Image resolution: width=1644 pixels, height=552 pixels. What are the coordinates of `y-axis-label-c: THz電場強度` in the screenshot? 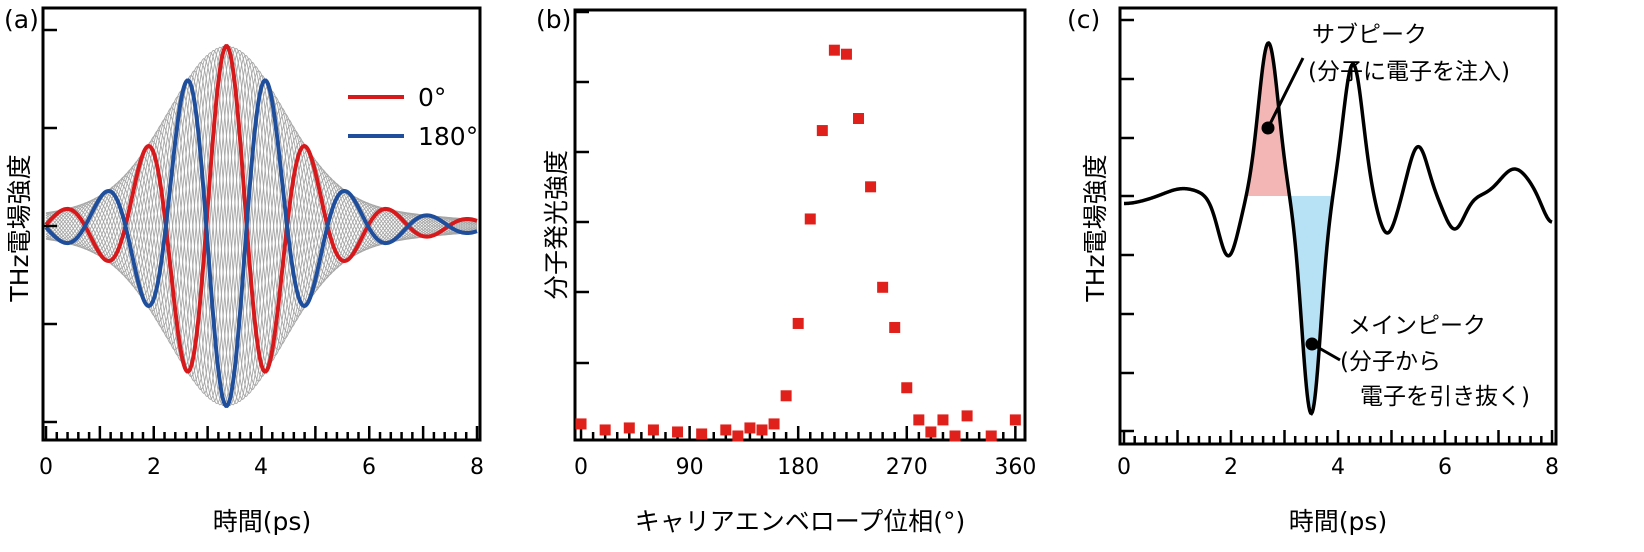 It's located at (1095, 228).